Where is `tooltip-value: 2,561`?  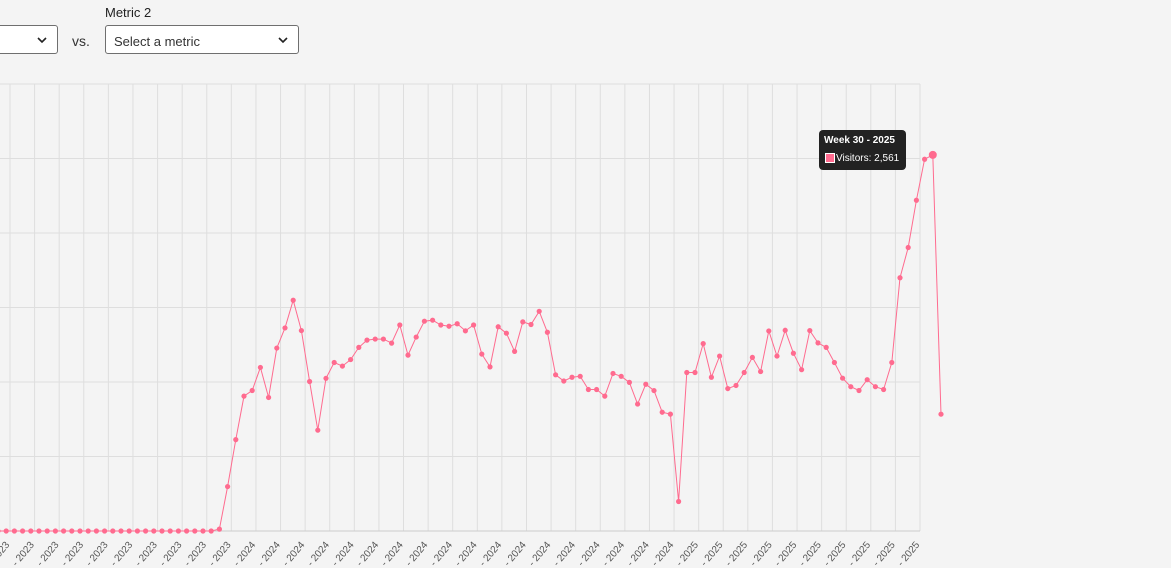 tooltip-value: 2,561 is located at coordinates (887, 158).